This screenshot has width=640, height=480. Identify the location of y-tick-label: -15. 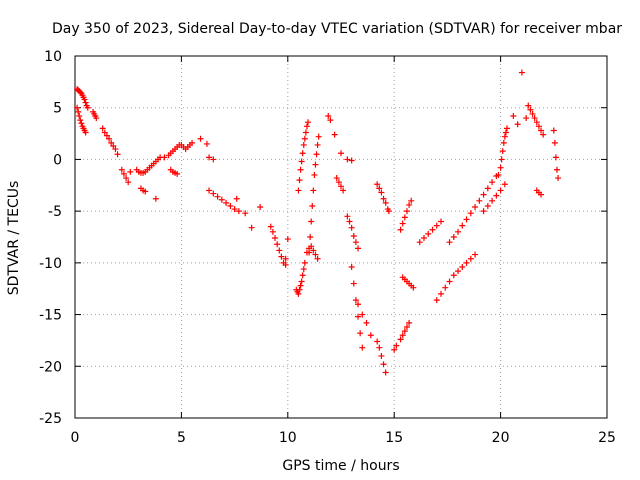
(50, 316).